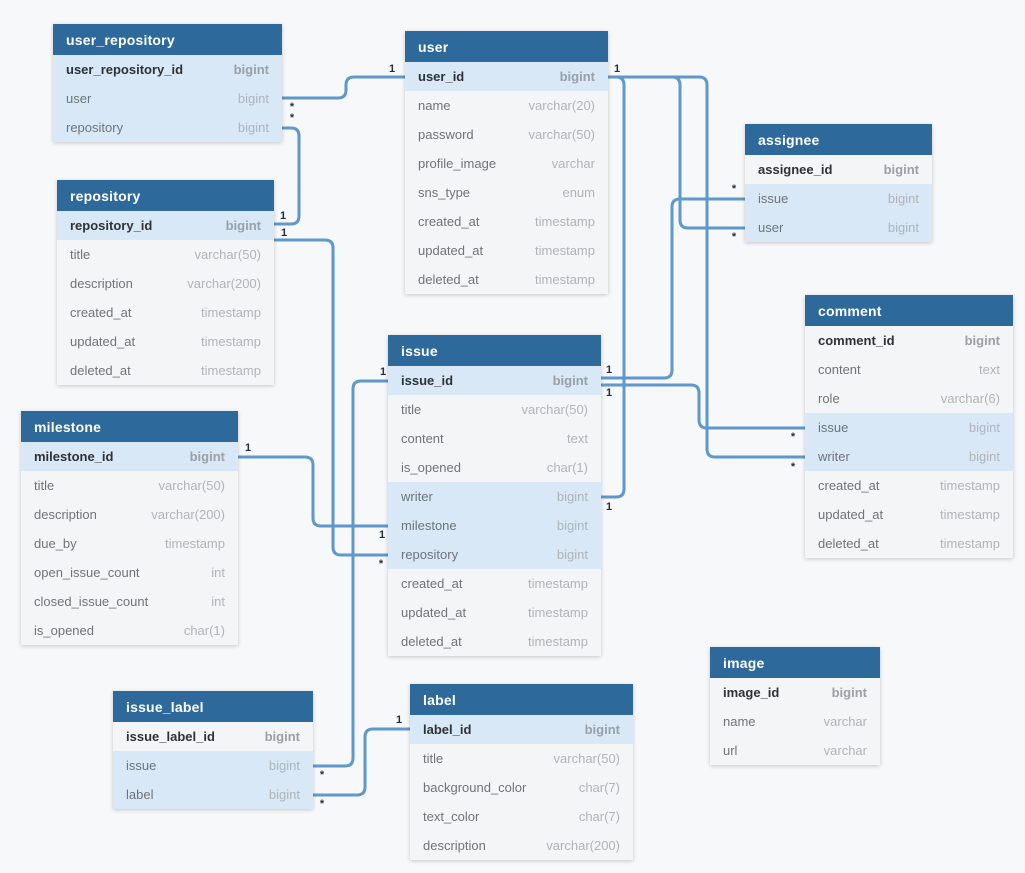 The width and height of the screenshot is (1025, 873). What do you see at coordinates (909, 485) in the screenshot?
I see `column-row-comment-created_at: created_at timestamp` at bounding box center [909, 485].